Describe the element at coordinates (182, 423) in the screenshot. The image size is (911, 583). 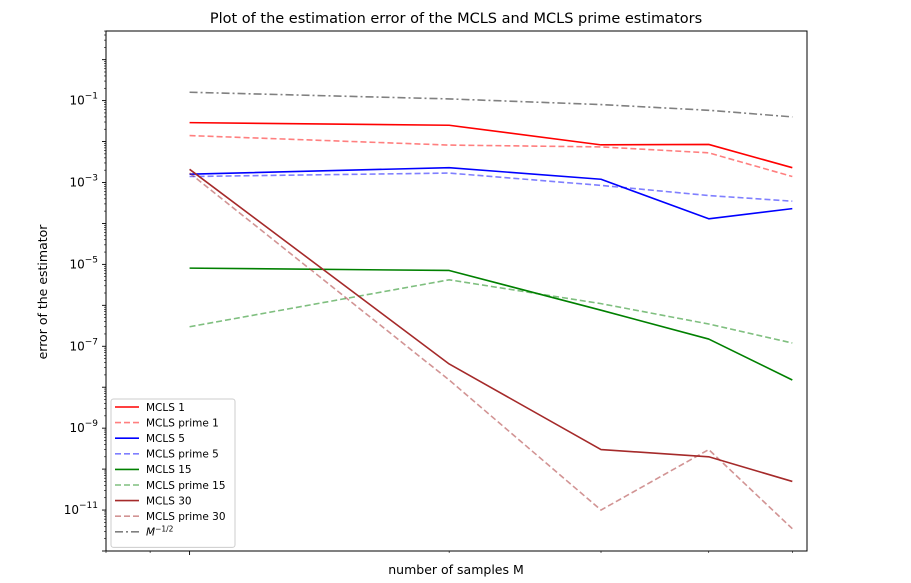
I see `legend-label: MCLS prime 1` at that location.